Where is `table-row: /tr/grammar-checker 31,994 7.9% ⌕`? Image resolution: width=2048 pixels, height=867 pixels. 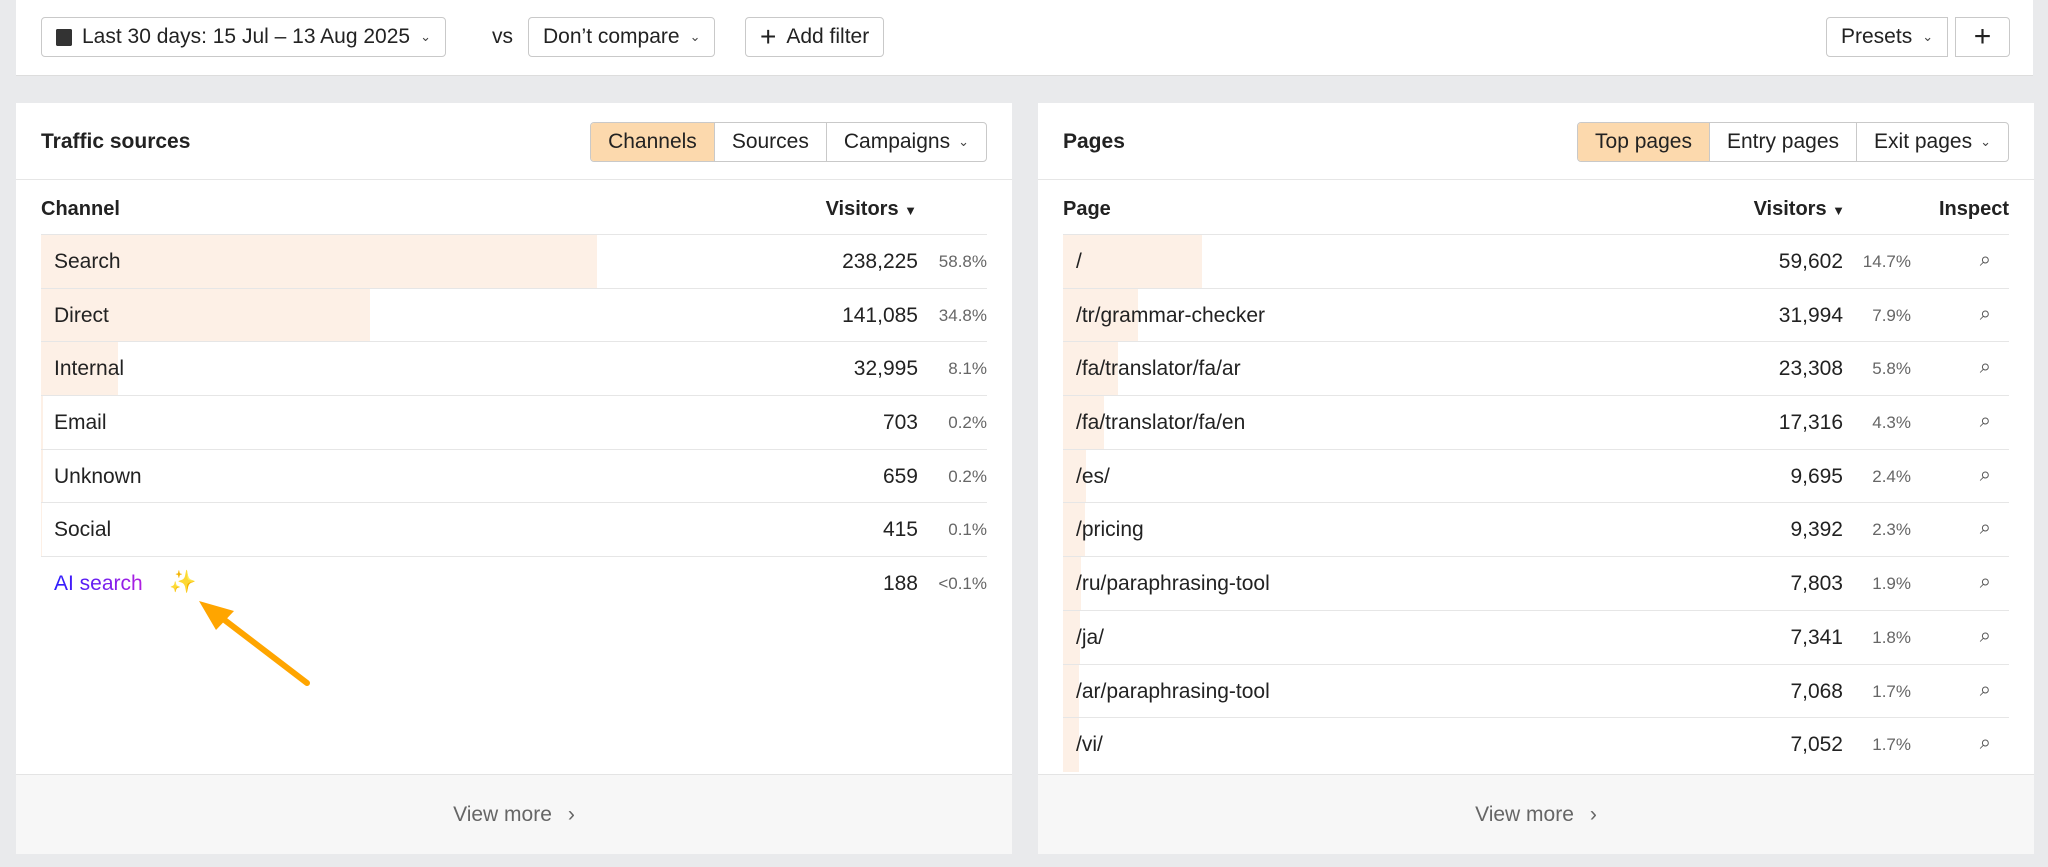 table-row: /tr/grammar-checker 31,994 7.9% ⌕ is located at coordinates (1536, 315).